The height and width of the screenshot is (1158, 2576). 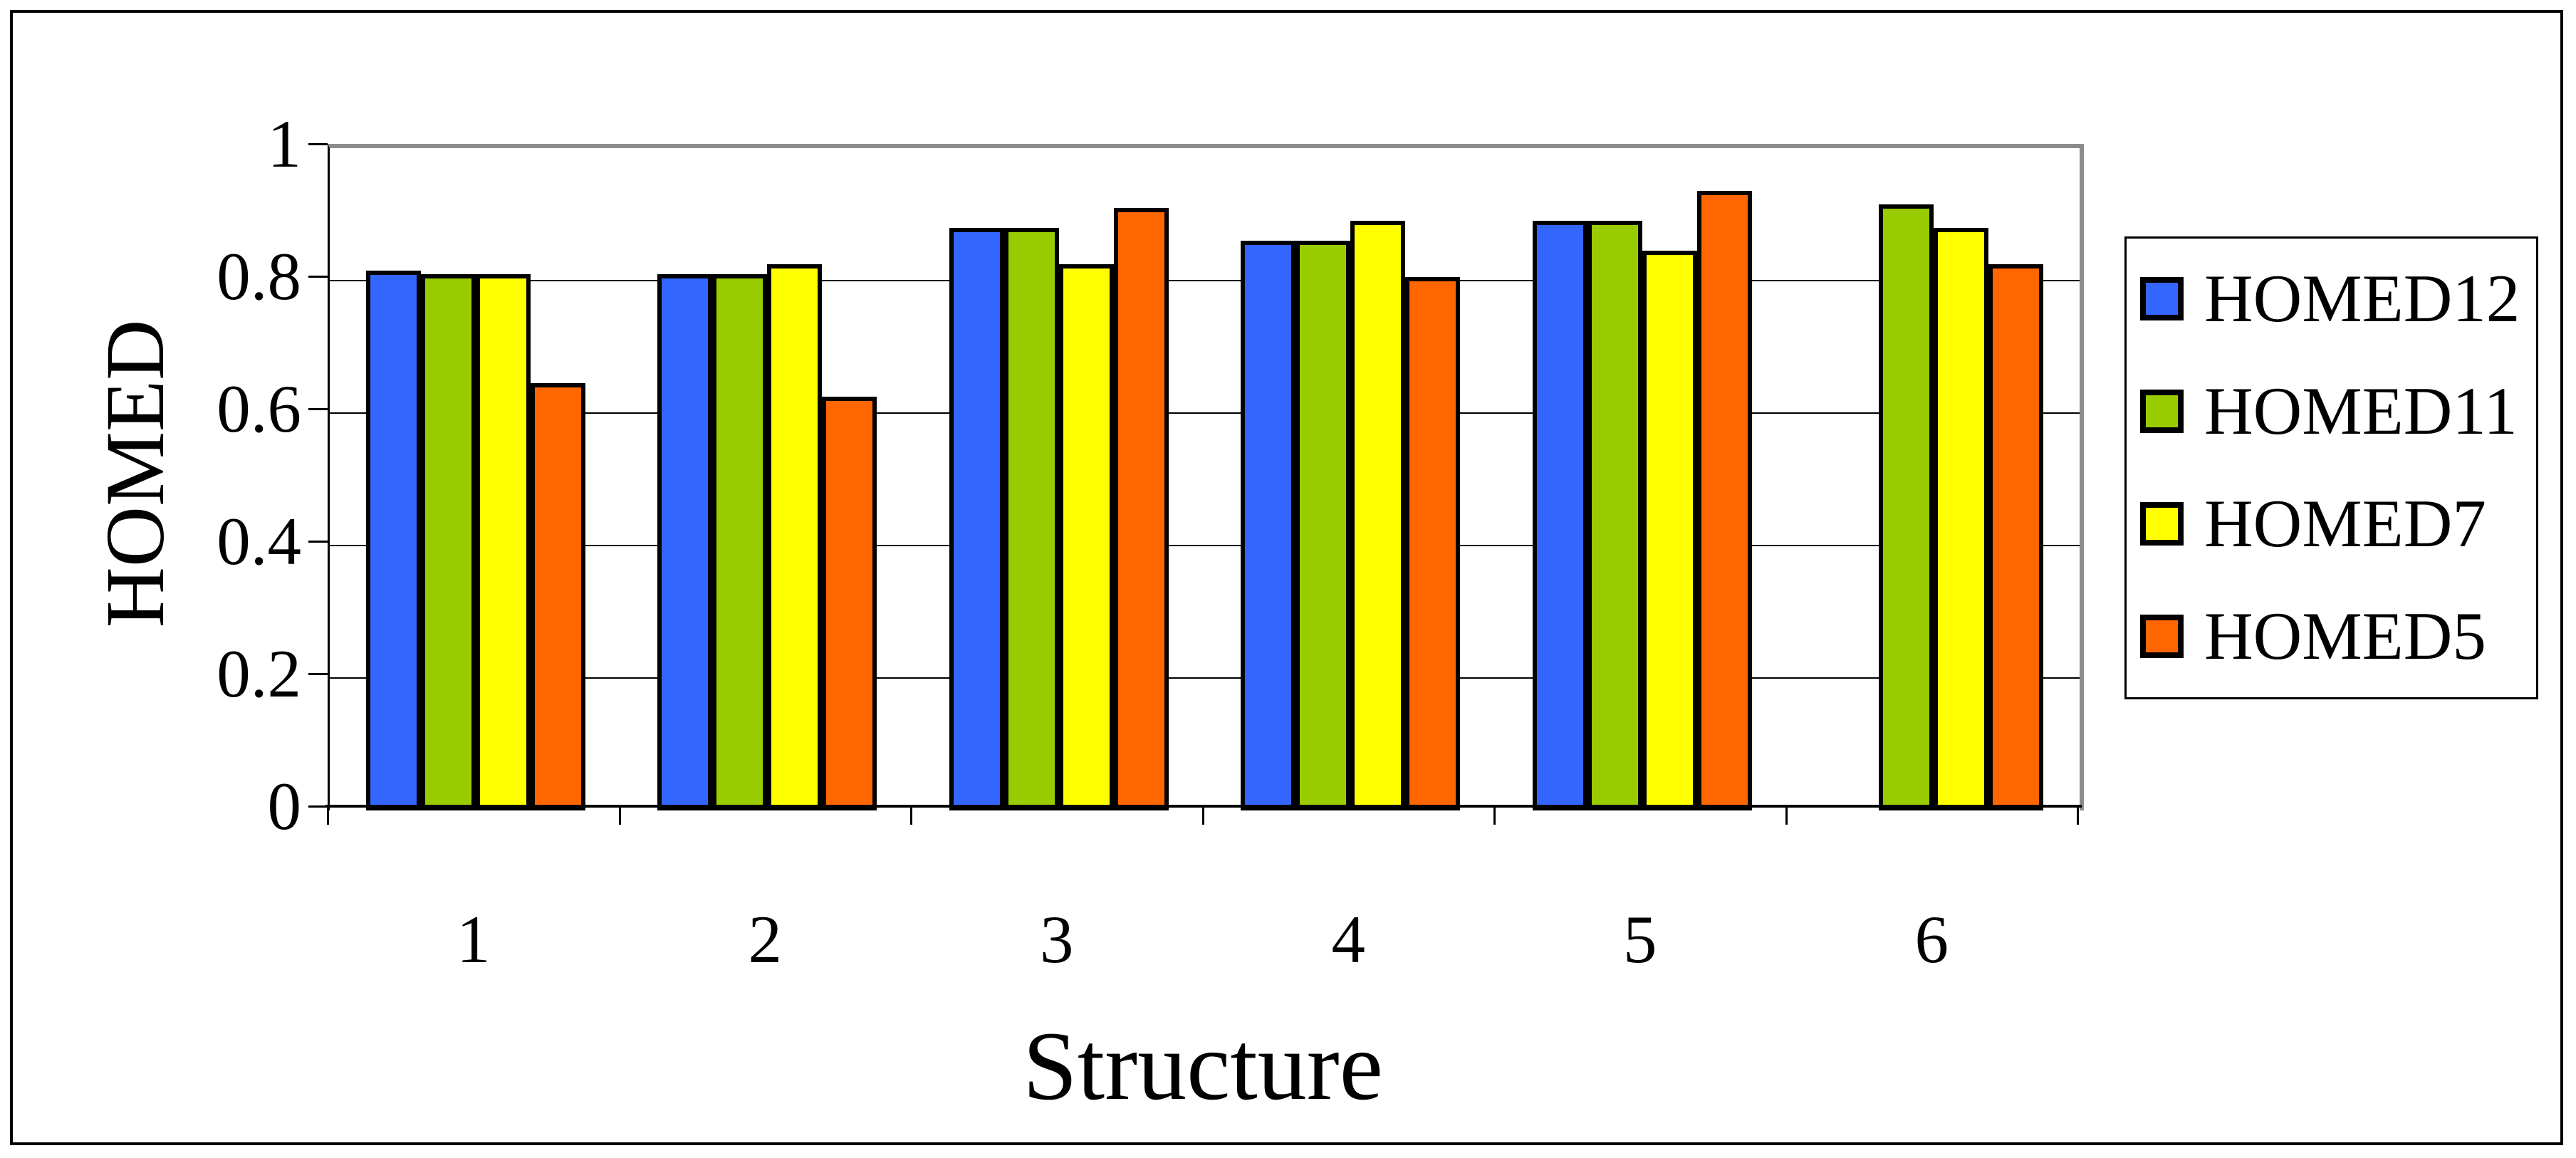 What do you see at coordinates (2345, 636) in the screenshot?
I see `legend-label-homed5: HOMED5` at bounding box center [2345, 636].